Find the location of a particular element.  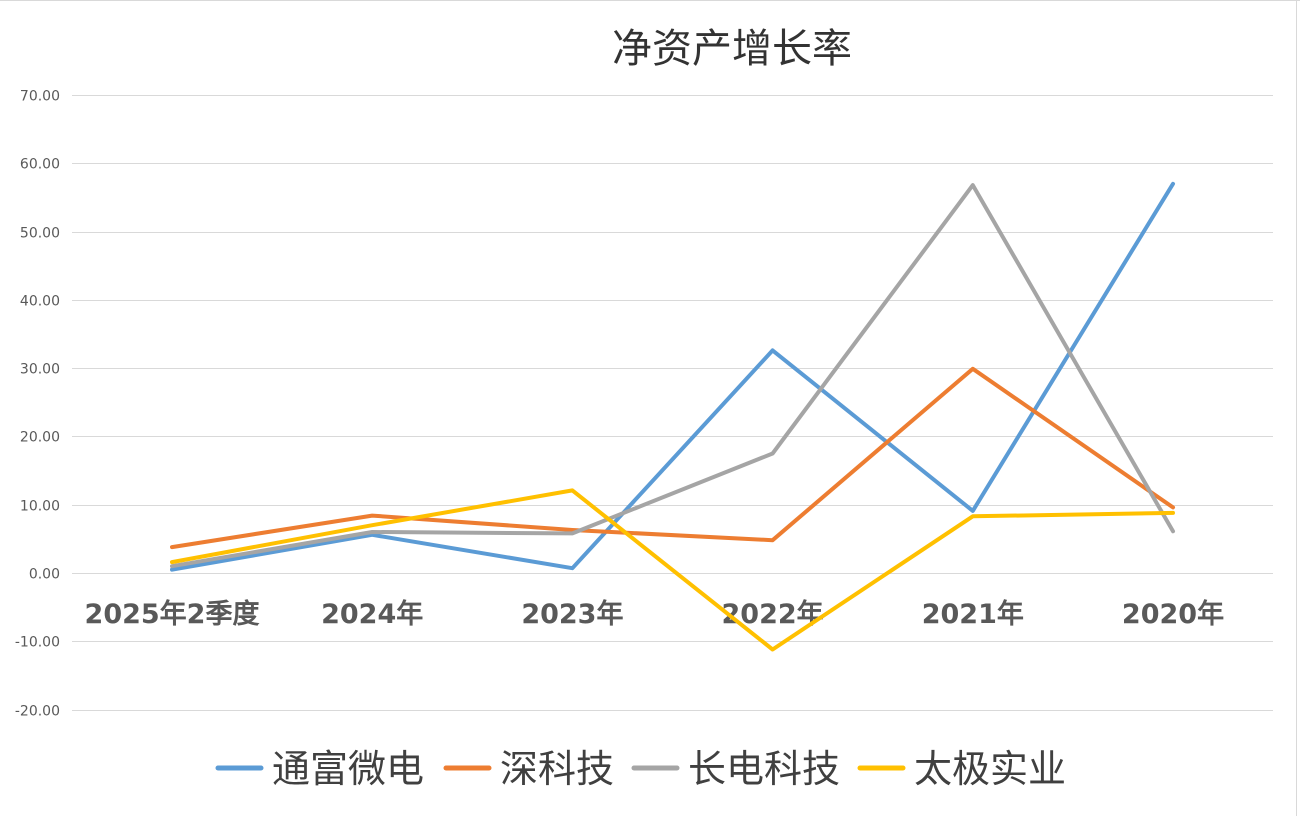

y-tick-label: 60.00 is located at coordinates (40, 165).